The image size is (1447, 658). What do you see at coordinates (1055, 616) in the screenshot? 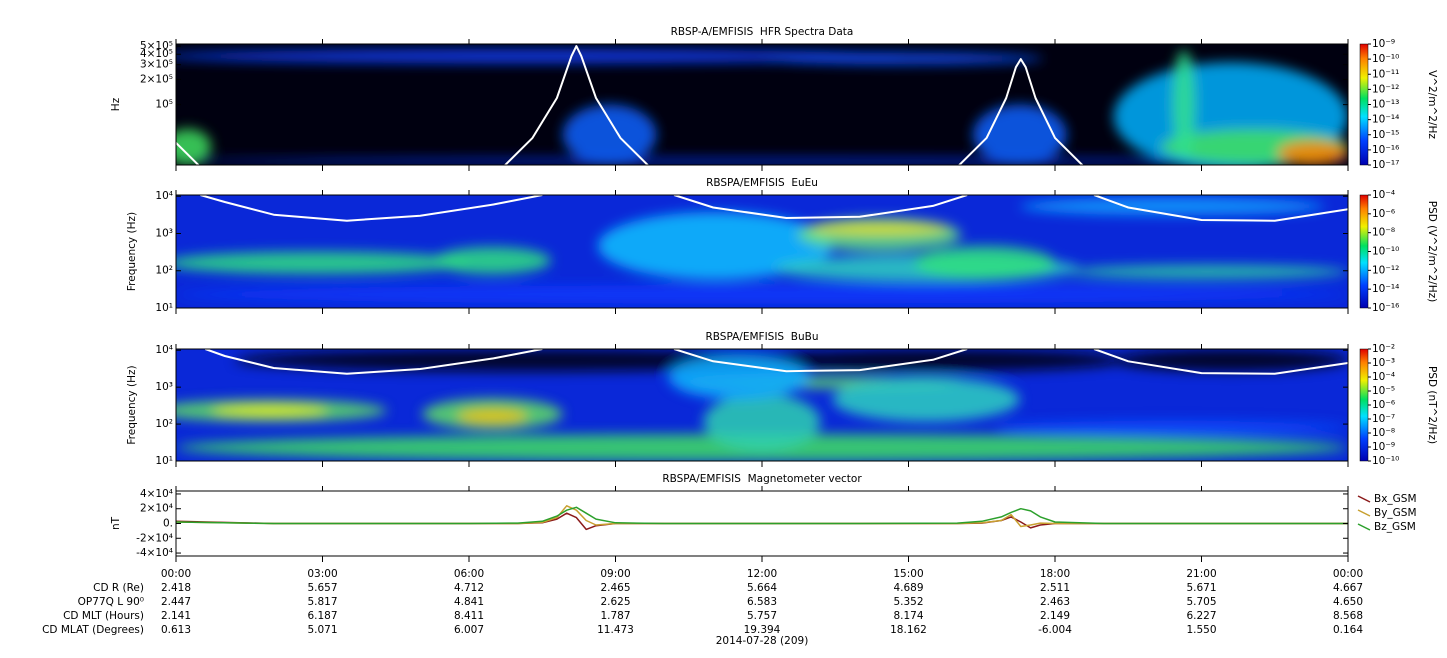
I see `ephemeris-value: 2.149` at bounding box center [1055, 616].